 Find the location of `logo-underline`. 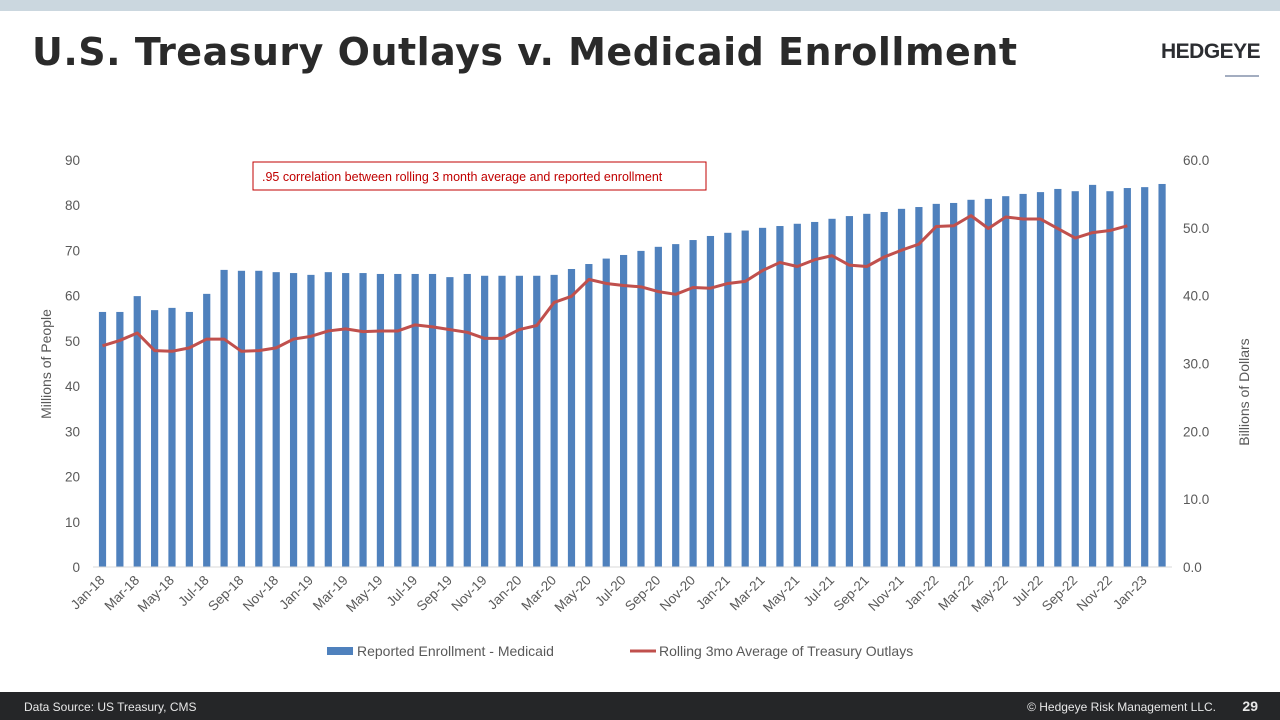

logo-underline is located at coordinates (1242, 76).